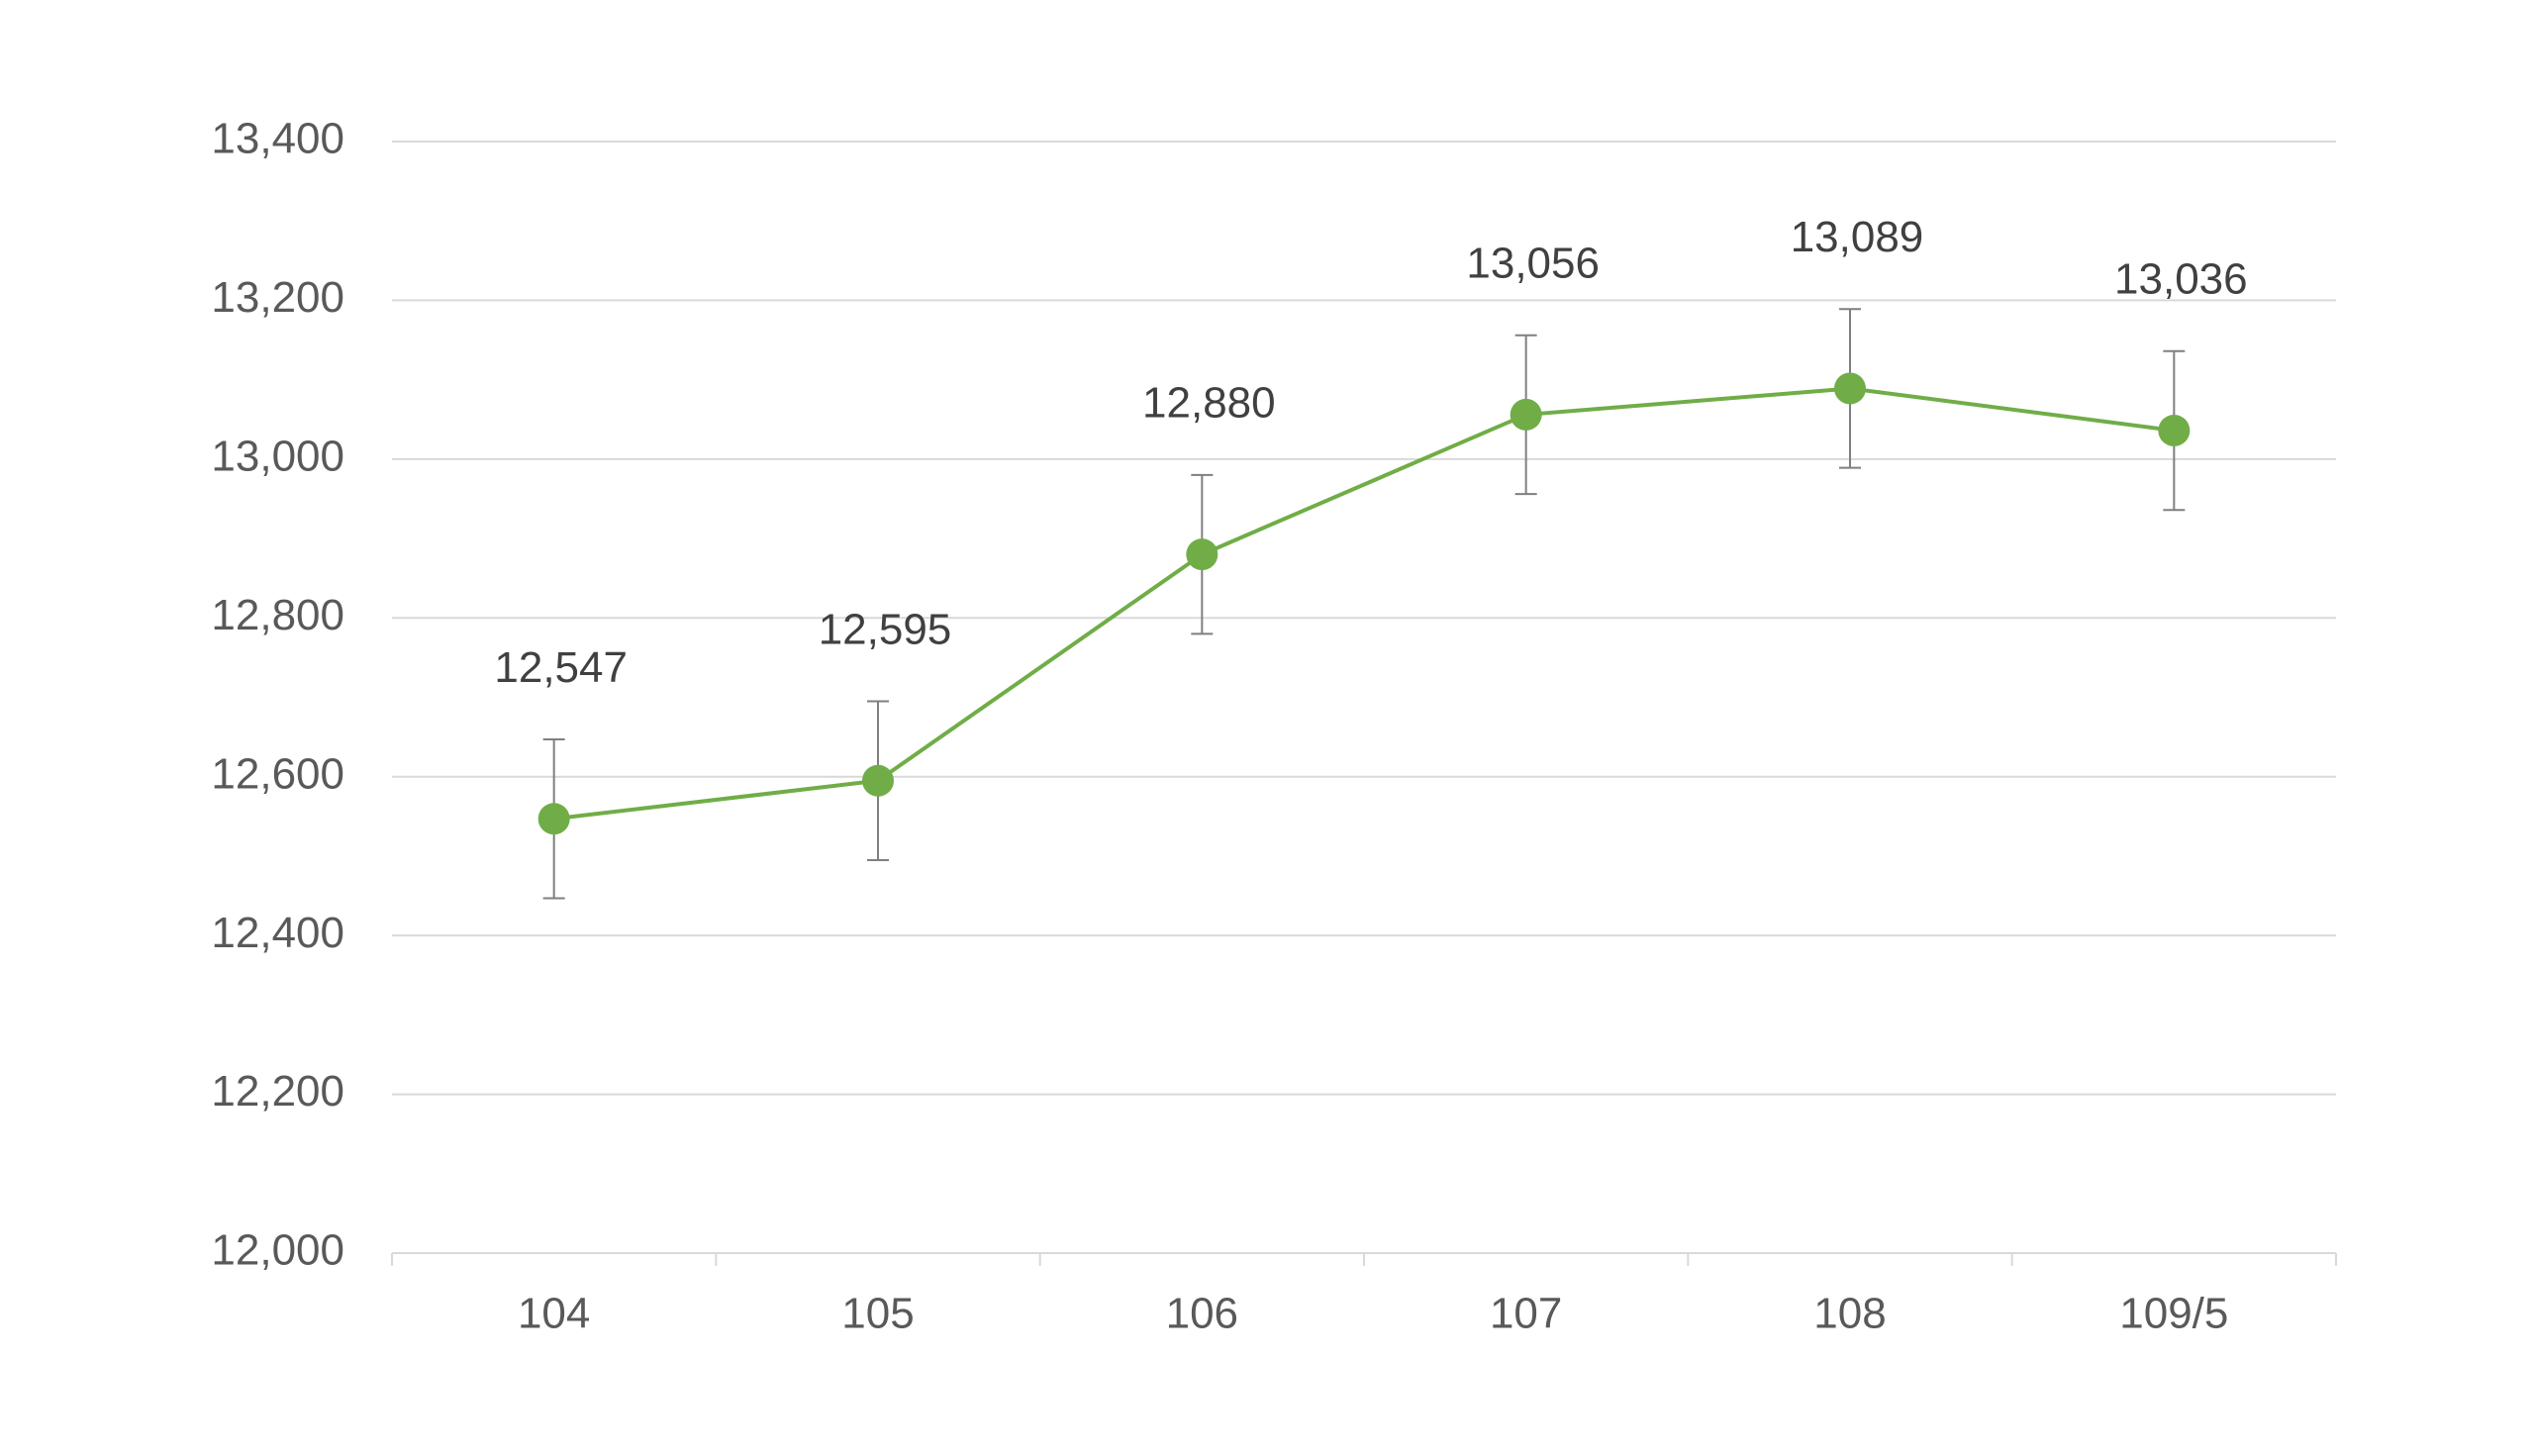 This screenshot has height=1456, width=2534. Describe the element at coordinates (1850, 1314) in the screenshot. I see `x-tick-label: 108` at that location.